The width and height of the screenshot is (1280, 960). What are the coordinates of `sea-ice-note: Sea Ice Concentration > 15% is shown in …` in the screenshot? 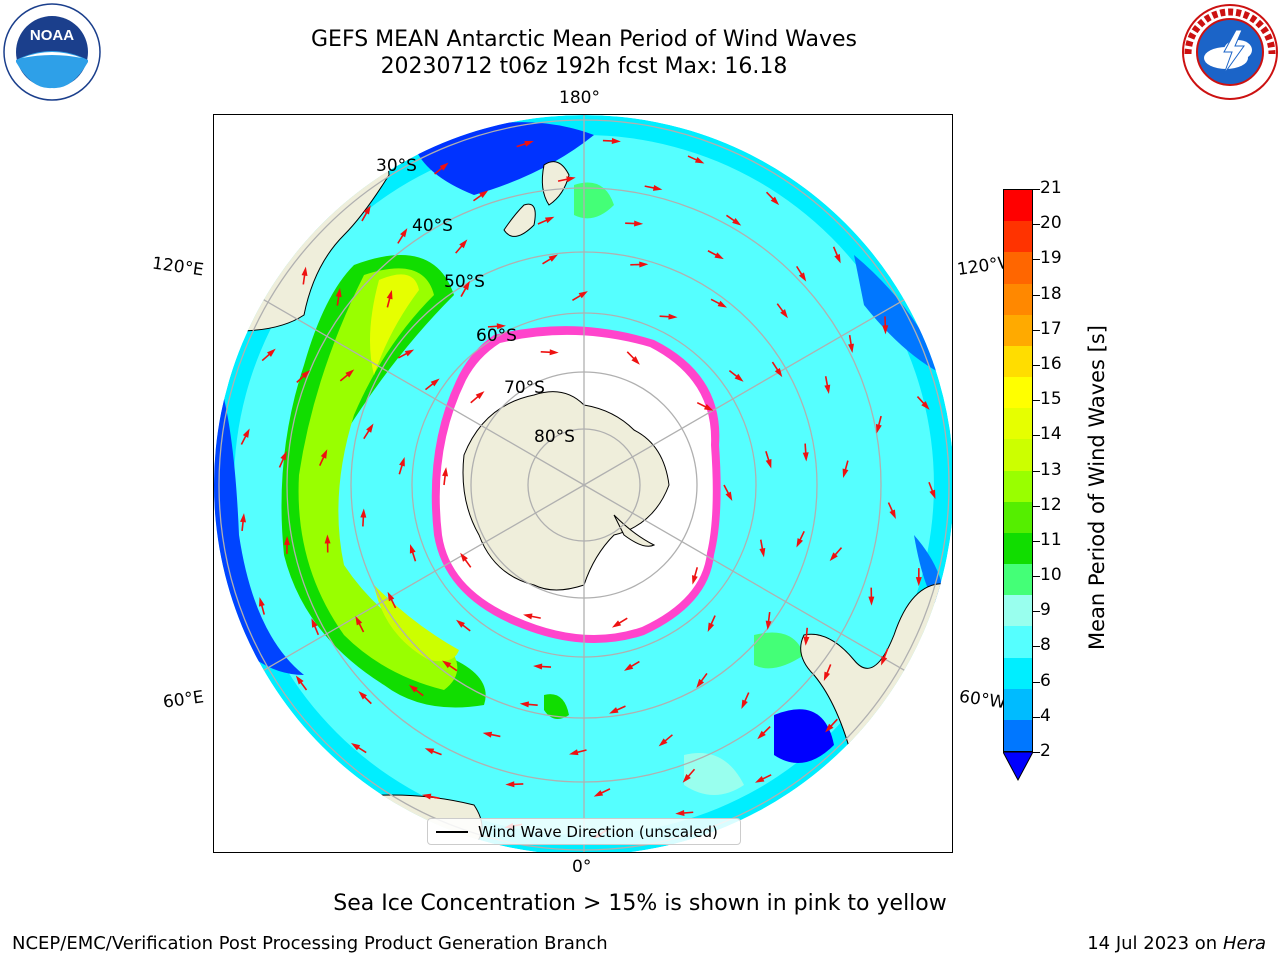 It's located at (640, 903).